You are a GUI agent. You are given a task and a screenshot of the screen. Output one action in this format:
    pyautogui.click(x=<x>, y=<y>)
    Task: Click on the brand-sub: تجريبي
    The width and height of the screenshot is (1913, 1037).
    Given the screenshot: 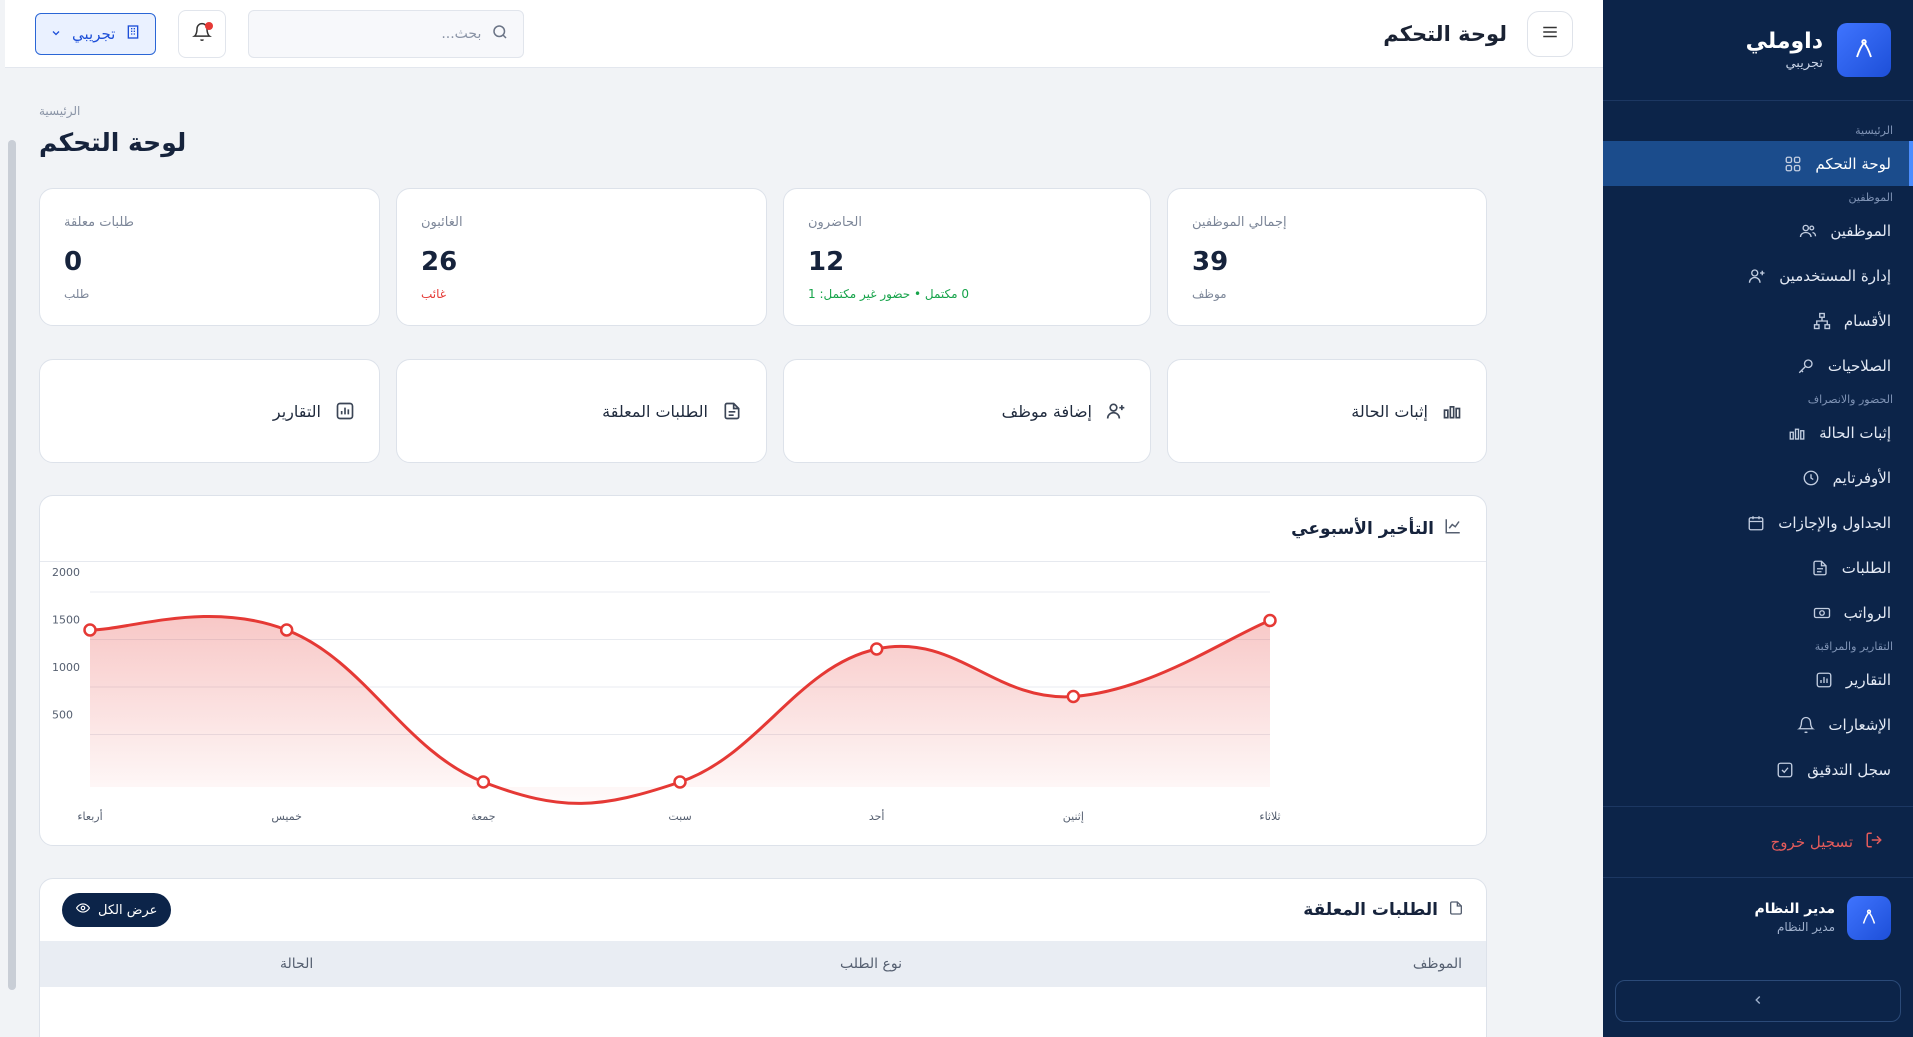 What is the action you would take?
    pyautogui.click(x=1804, y=63)
    